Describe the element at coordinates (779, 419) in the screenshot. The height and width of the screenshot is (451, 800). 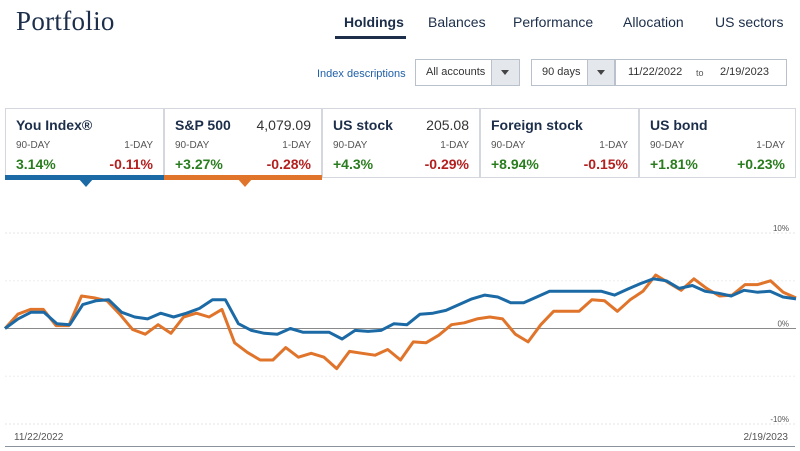
I see `y-tick-label: -10%` at that location.